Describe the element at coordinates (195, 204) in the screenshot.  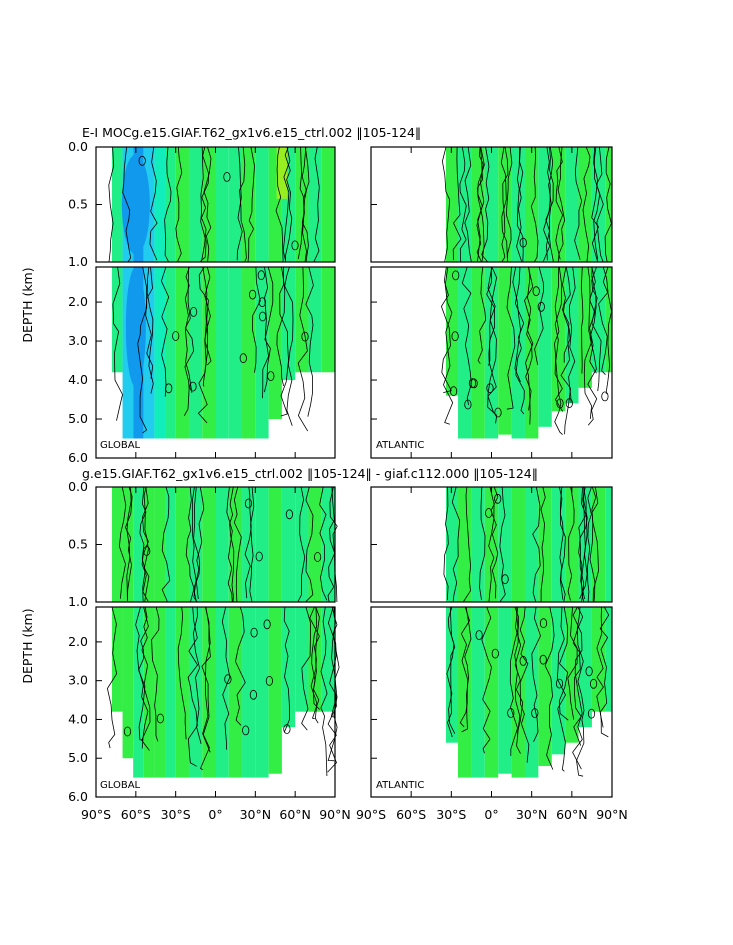
I see `field-cell-upper-top-global` at that location.